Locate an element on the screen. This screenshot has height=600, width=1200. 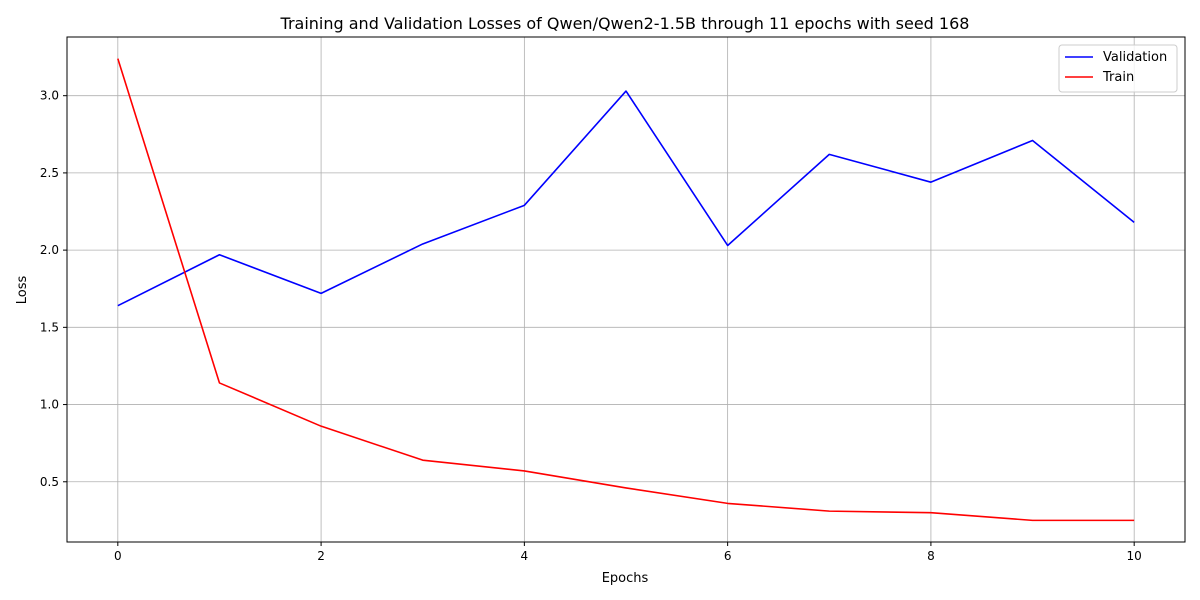
y-tick-label: 1.5 is located at coordinates (49, 327).